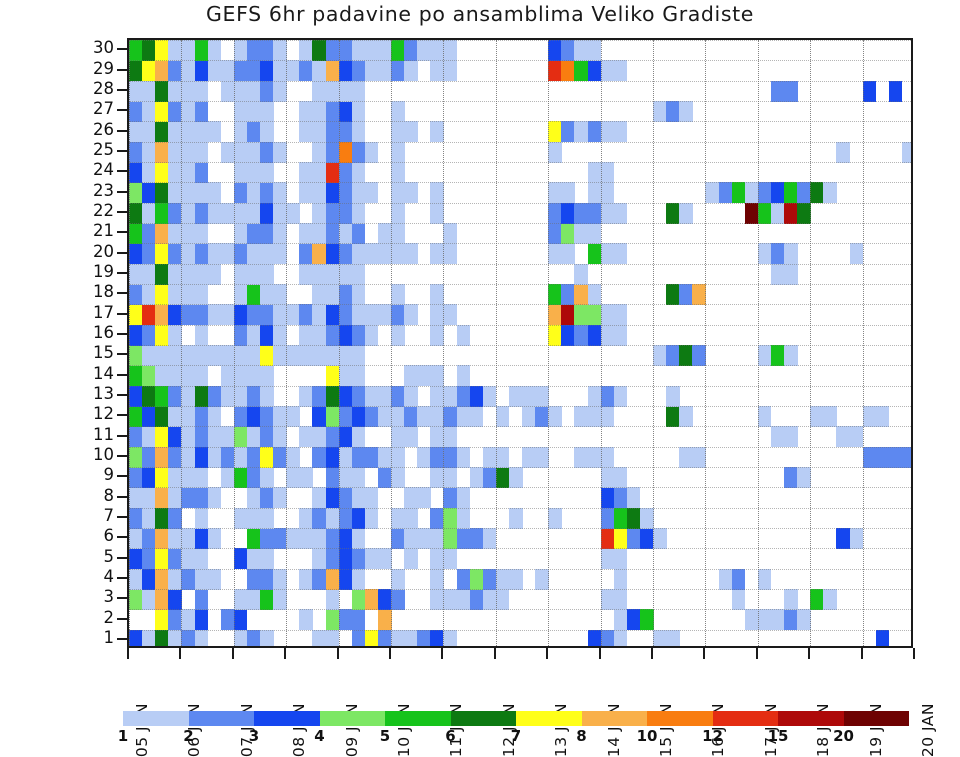 The image size is (960, 757). I want to click on x-axis-tick, so click(599, 653).